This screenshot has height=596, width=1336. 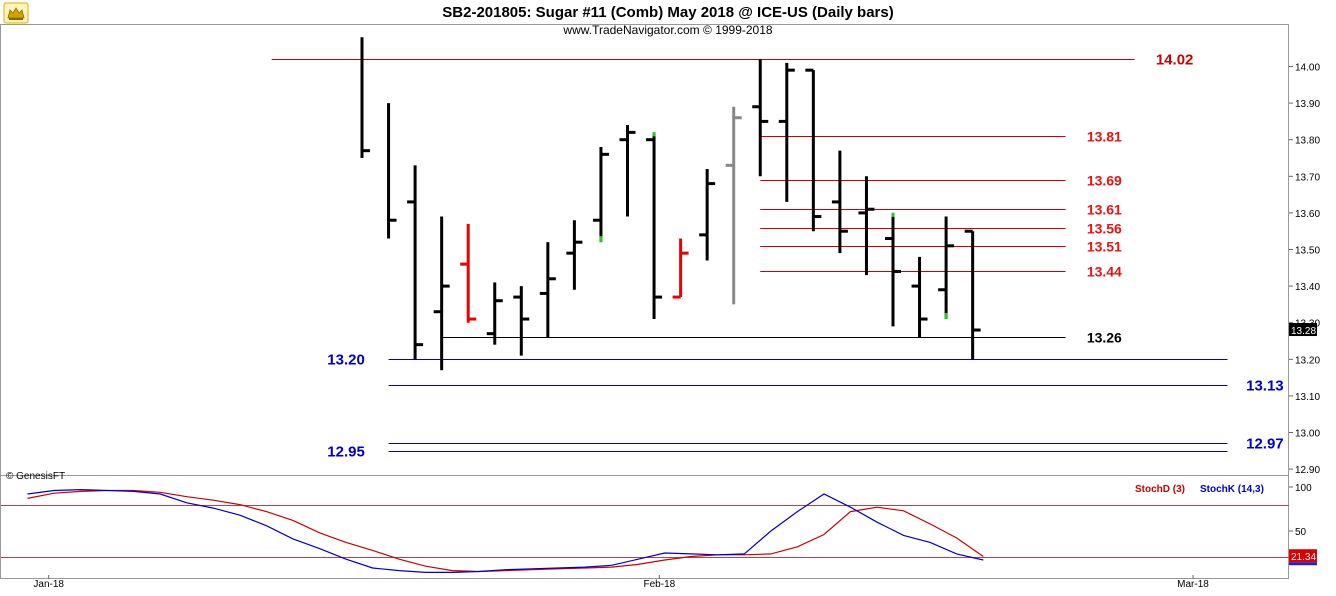 I want to click on price-axis-label: 13.20, so click(x=1307, y=360).